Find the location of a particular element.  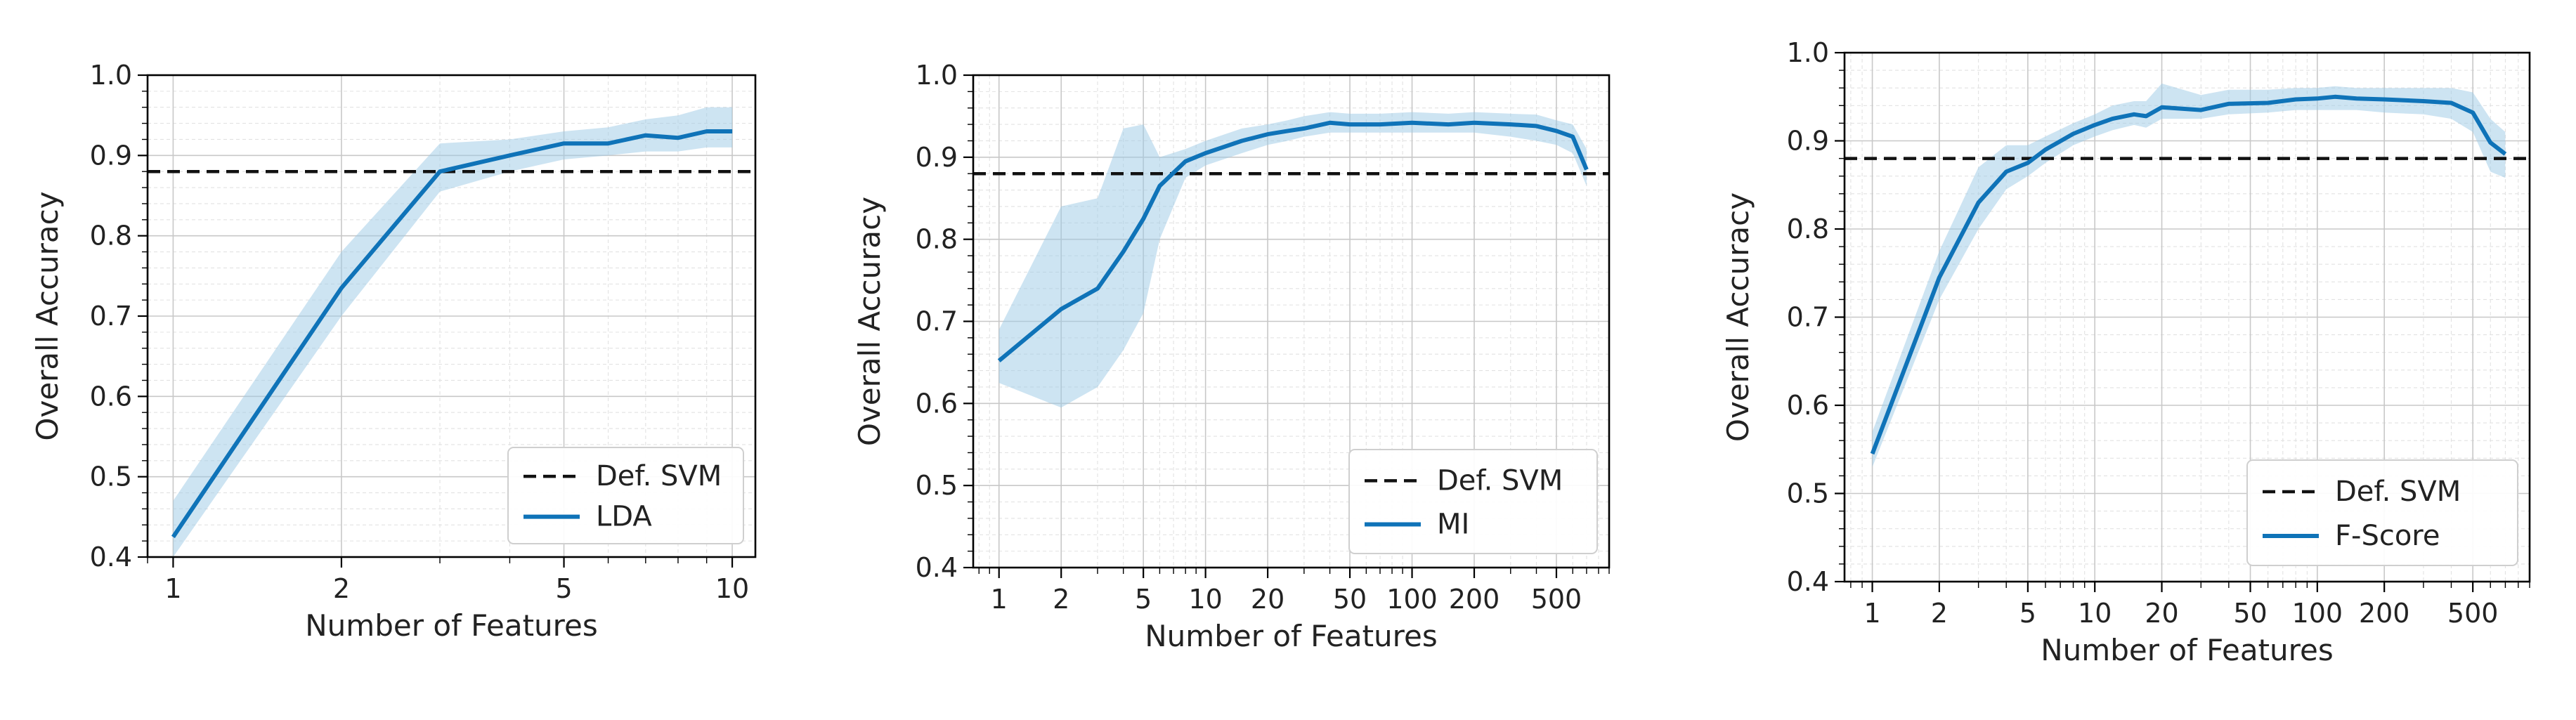

legend: Def. SVM F-Score is located at coordinates (2382, 512).